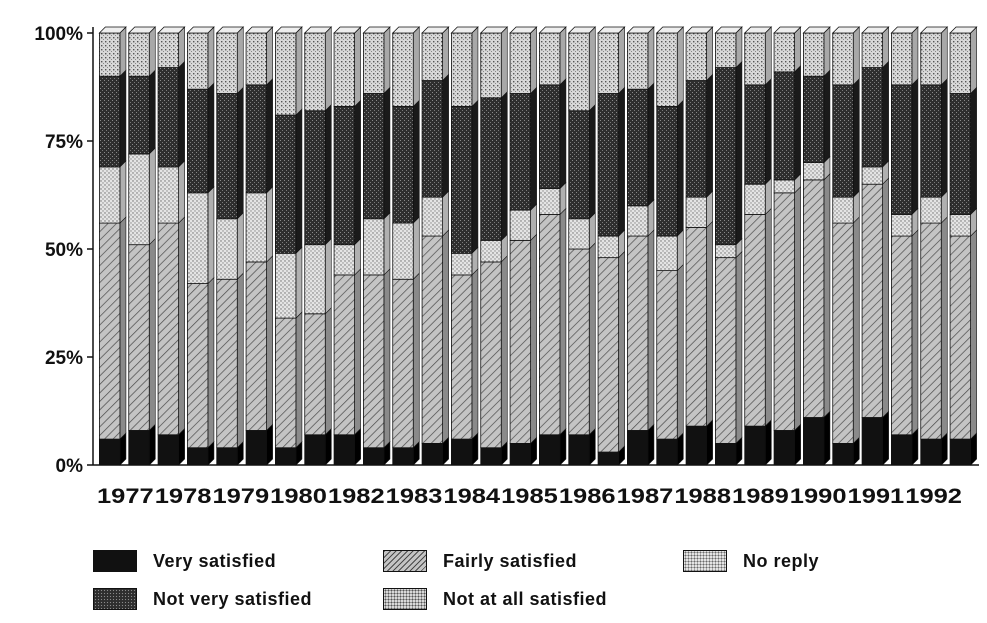  Describe the element at coordinates (215, 560) in the screenshot. I see `legend-label-very-satisfied: Very satisfied` at that location.